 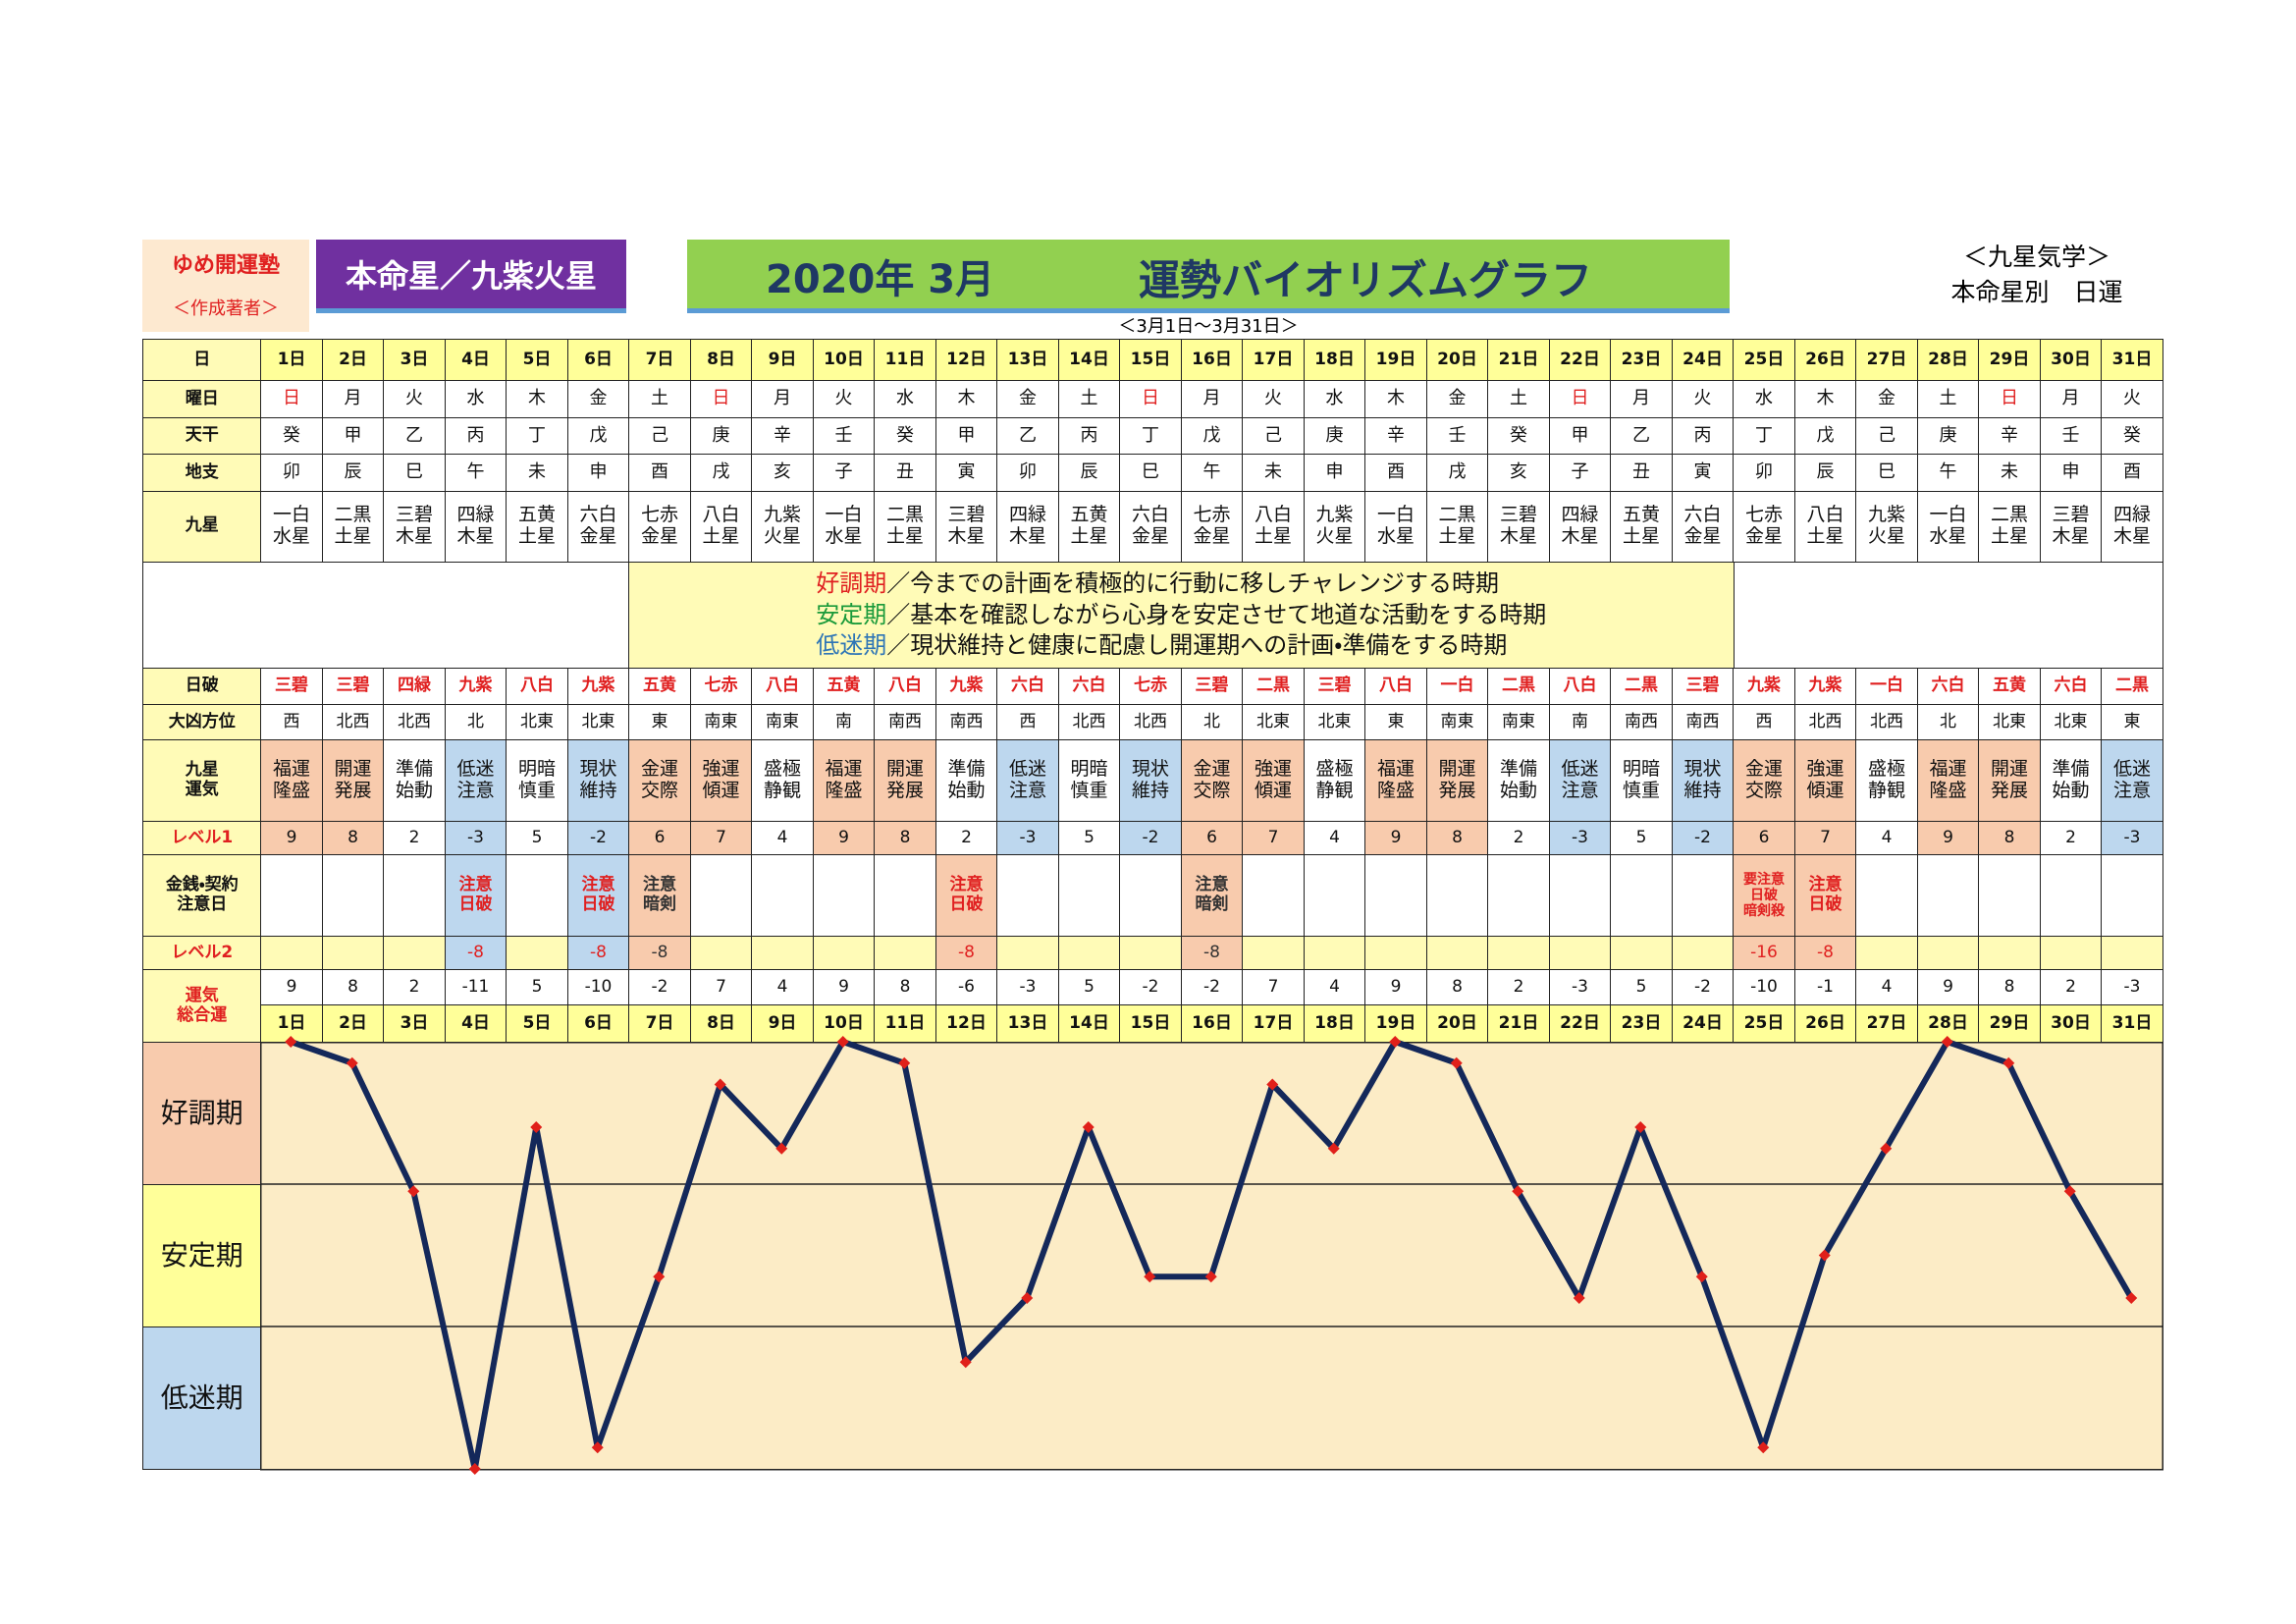 I want to click on day-cell: 23日, so click(x=1641, y=360).